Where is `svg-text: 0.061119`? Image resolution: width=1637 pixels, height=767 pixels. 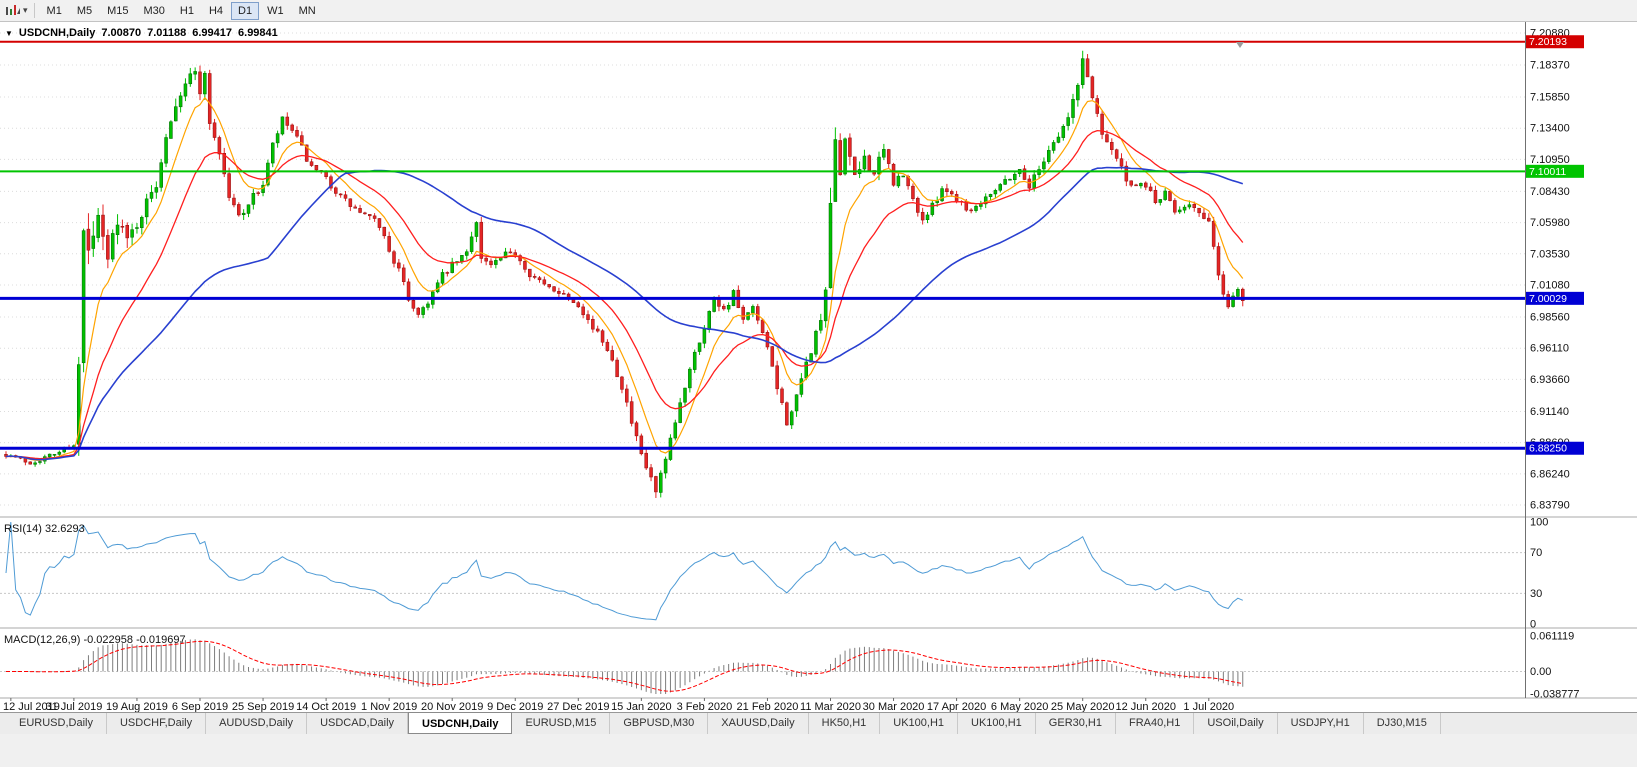
svg-text: 0.061119 is located at coordinates (1552, 637).